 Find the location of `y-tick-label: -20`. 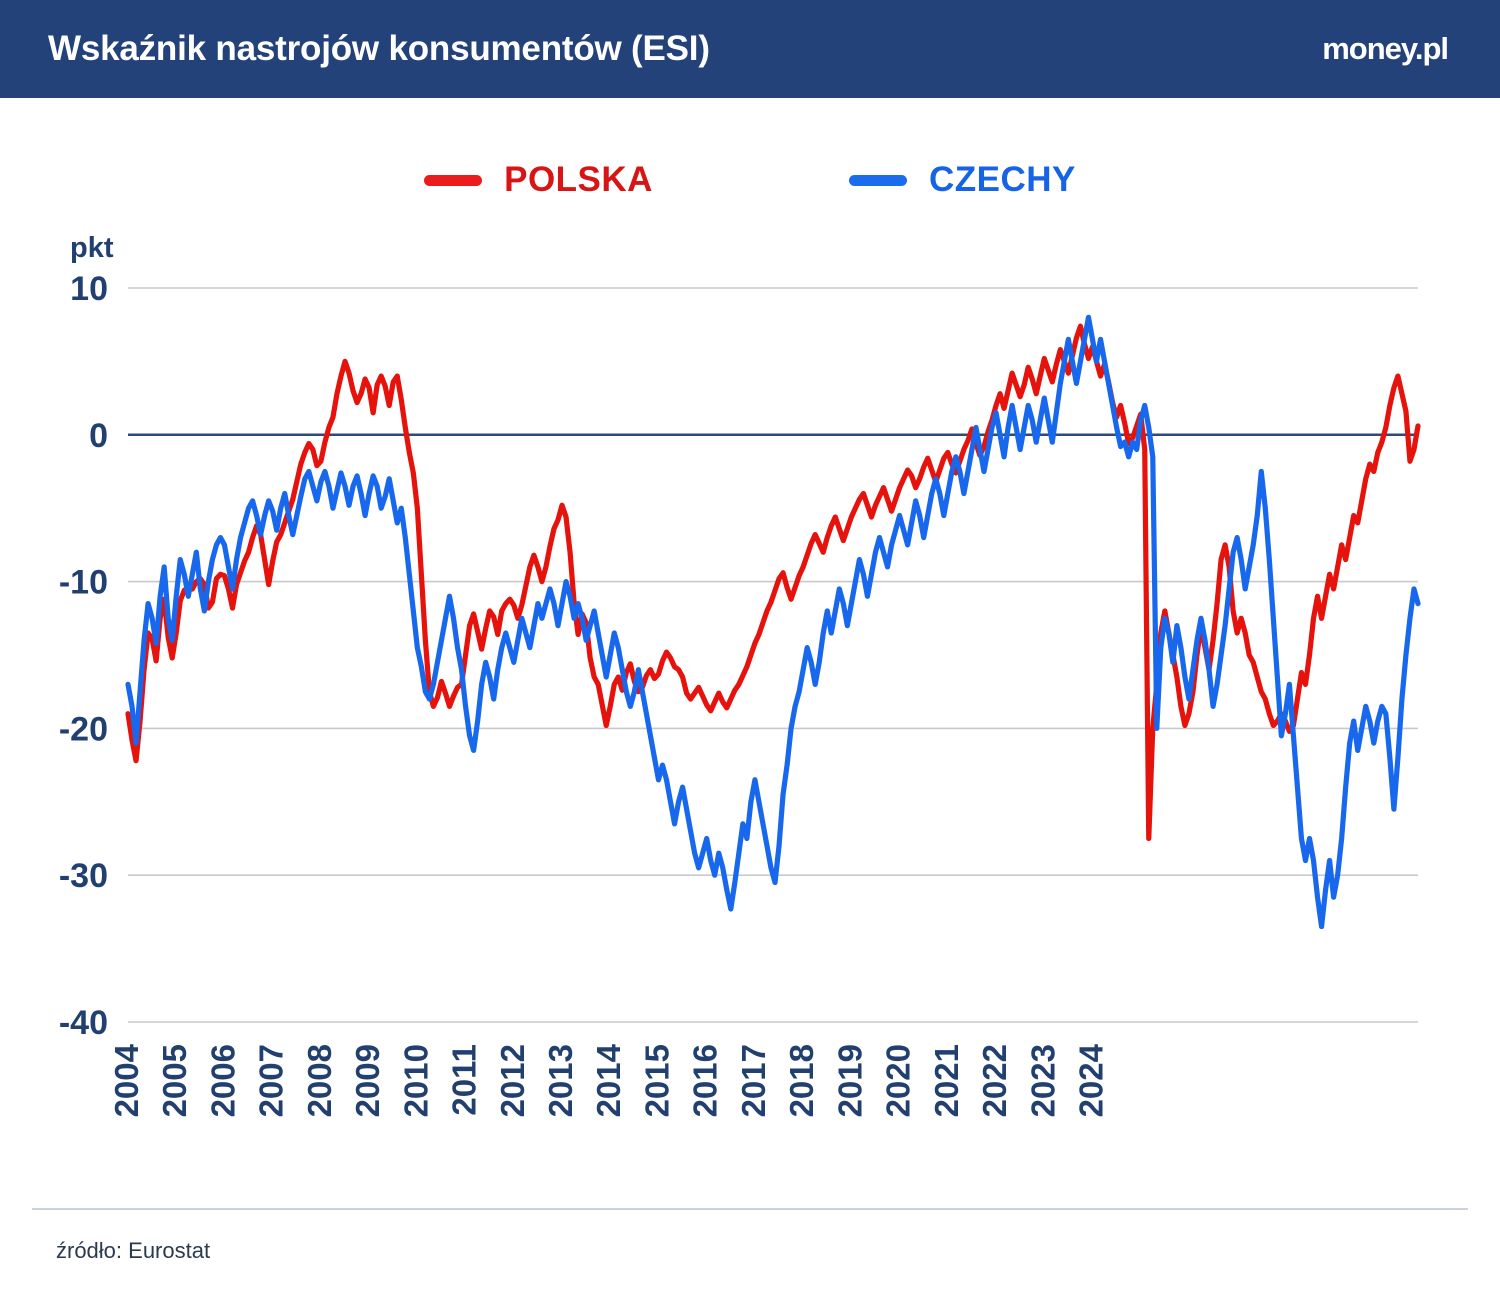

y-tick-label: -20 is located at coordinates (83, 729).